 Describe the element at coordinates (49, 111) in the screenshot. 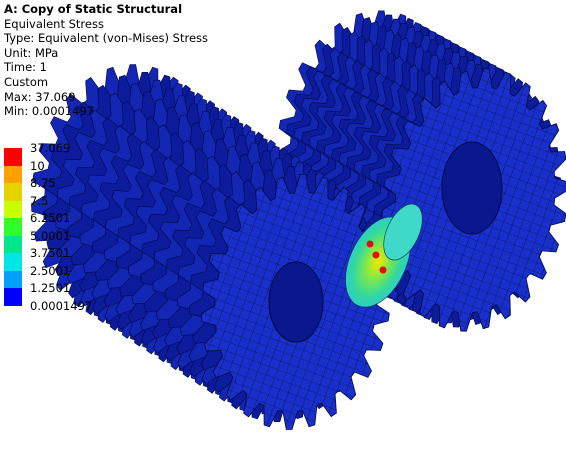

I see `header-line: Min: 0.0001497` at that location.